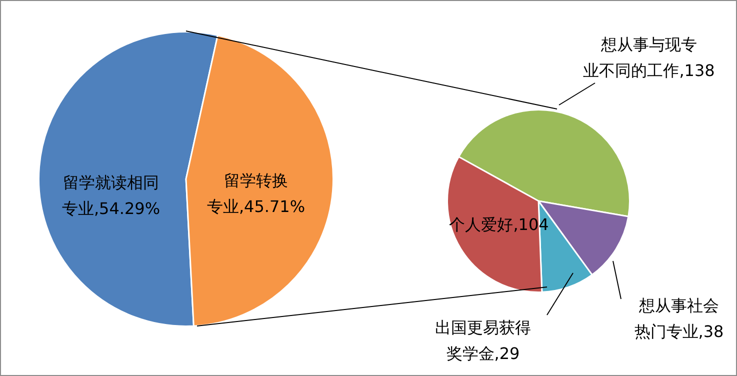 The height and width of the screenshot is (376, 737). I want to click on slice-label: 想从事社会热门专业,38, so click(679, 319).